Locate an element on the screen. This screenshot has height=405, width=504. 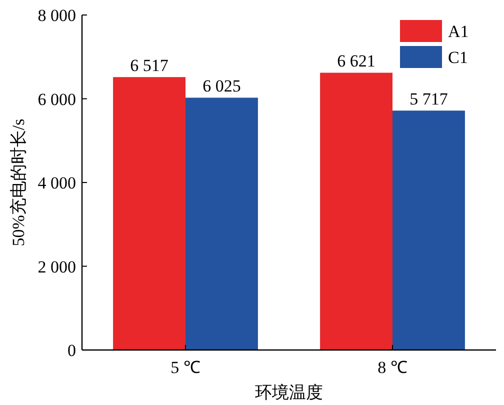
y-tick-label: 6 000 is located at coordinates (57, 99).